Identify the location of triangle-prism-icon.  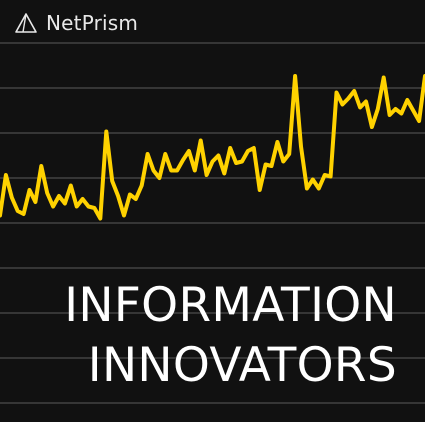
(26, 23).